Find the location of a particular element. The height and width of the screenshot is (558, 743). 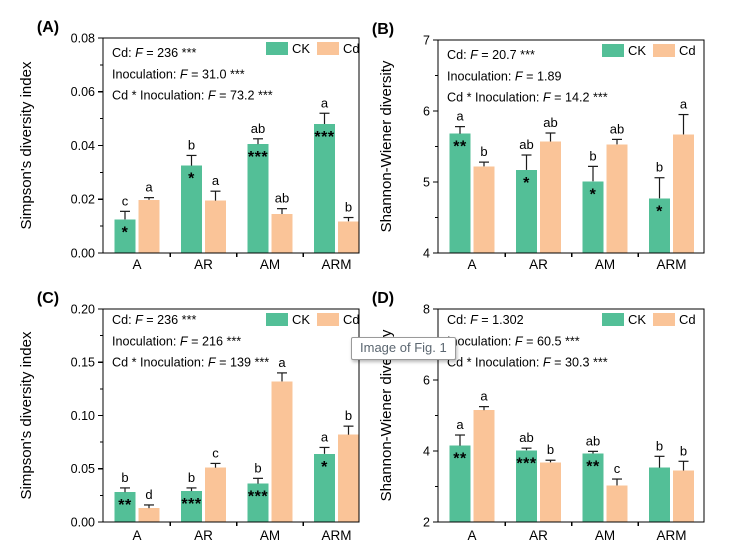

y-tick-label: 8 is located at coordinates (426, 309).